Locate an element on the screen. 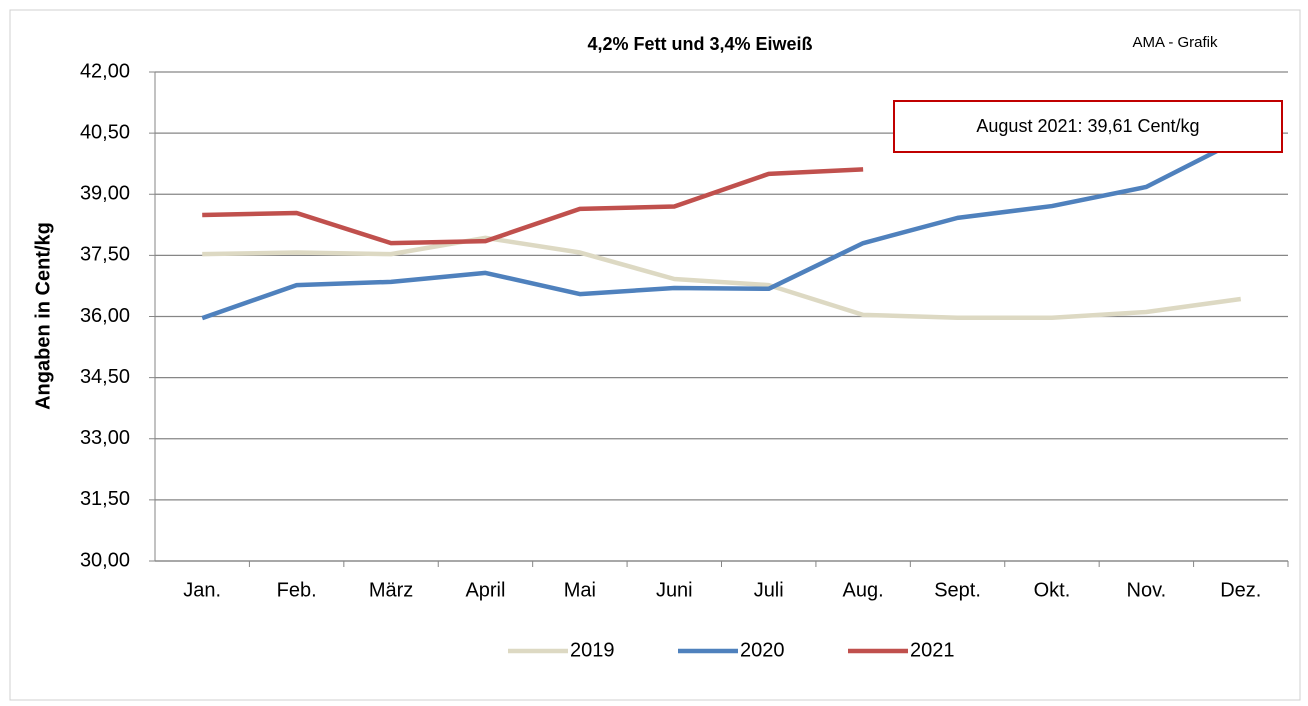 The width and height of the screenshot is (1308, 706). y-axis-label: Angaben in Cent/kg is located at coordinates (43, 316).